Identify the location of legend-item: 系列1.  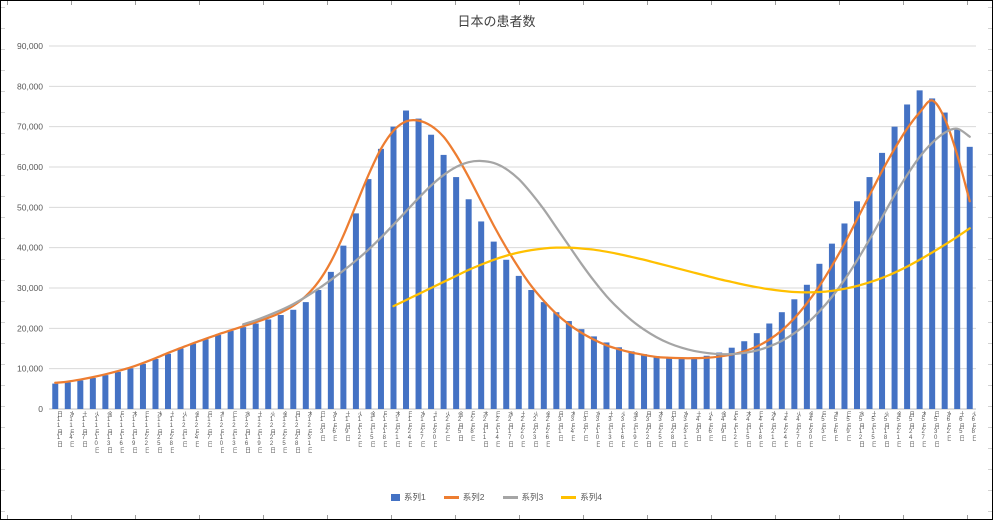
(408, 497).